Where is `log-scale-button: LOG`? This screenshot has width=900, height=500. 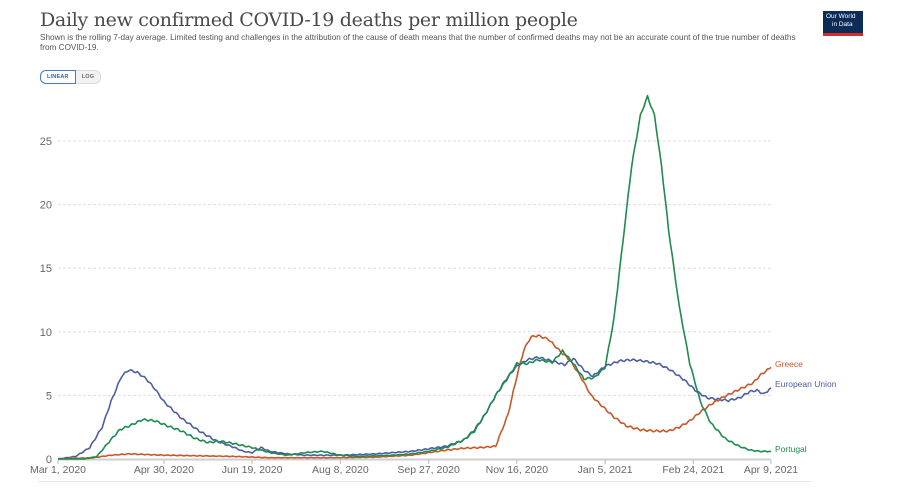
log-scale-button: LOG is located at coordinates (88, 77).